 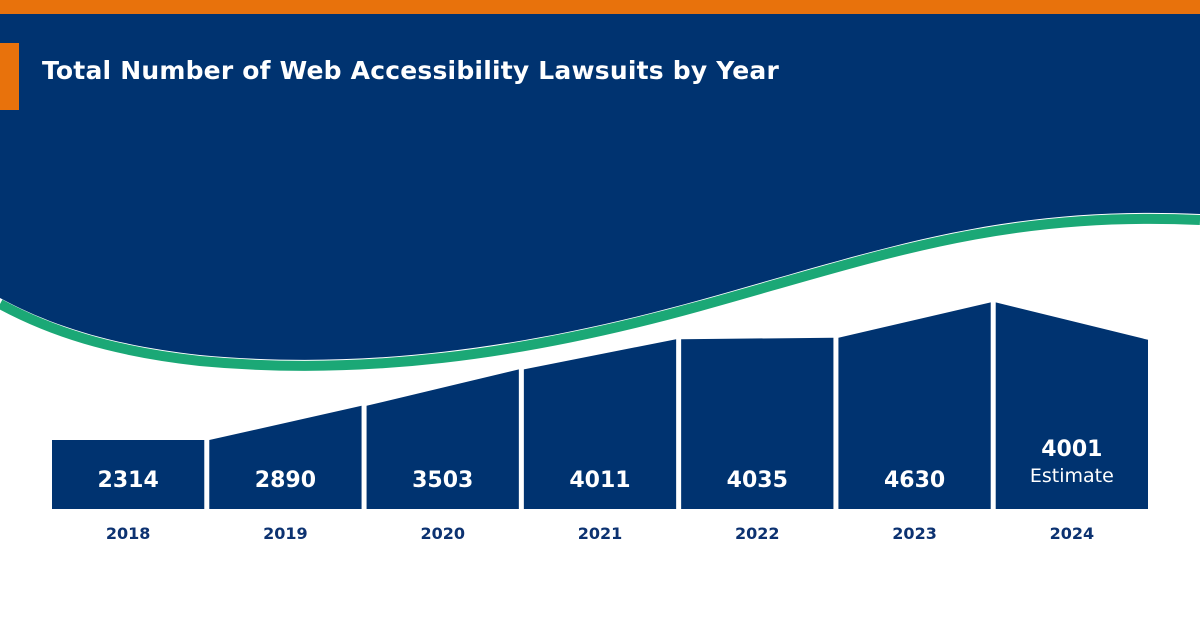 What do you see at coordinates (285, 533) in the screenshot?
I see `year-label-2019: 2019` at bounding box center [285, 533].